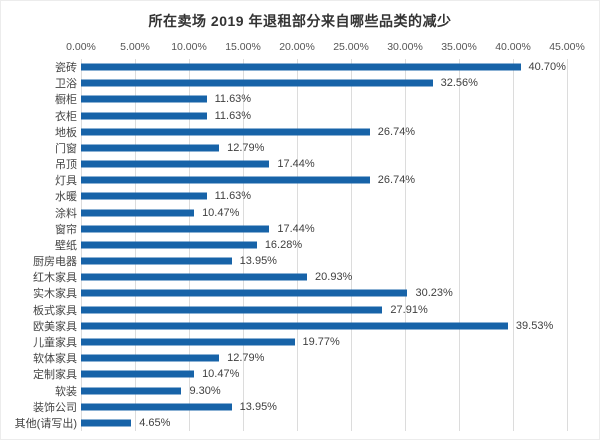 This screenshot has width=600, height=440. What do you see at coordinates (567, 47) in the screenshot?
I see `x-tick-label: 45.00%` at bounding box center [567, 47].